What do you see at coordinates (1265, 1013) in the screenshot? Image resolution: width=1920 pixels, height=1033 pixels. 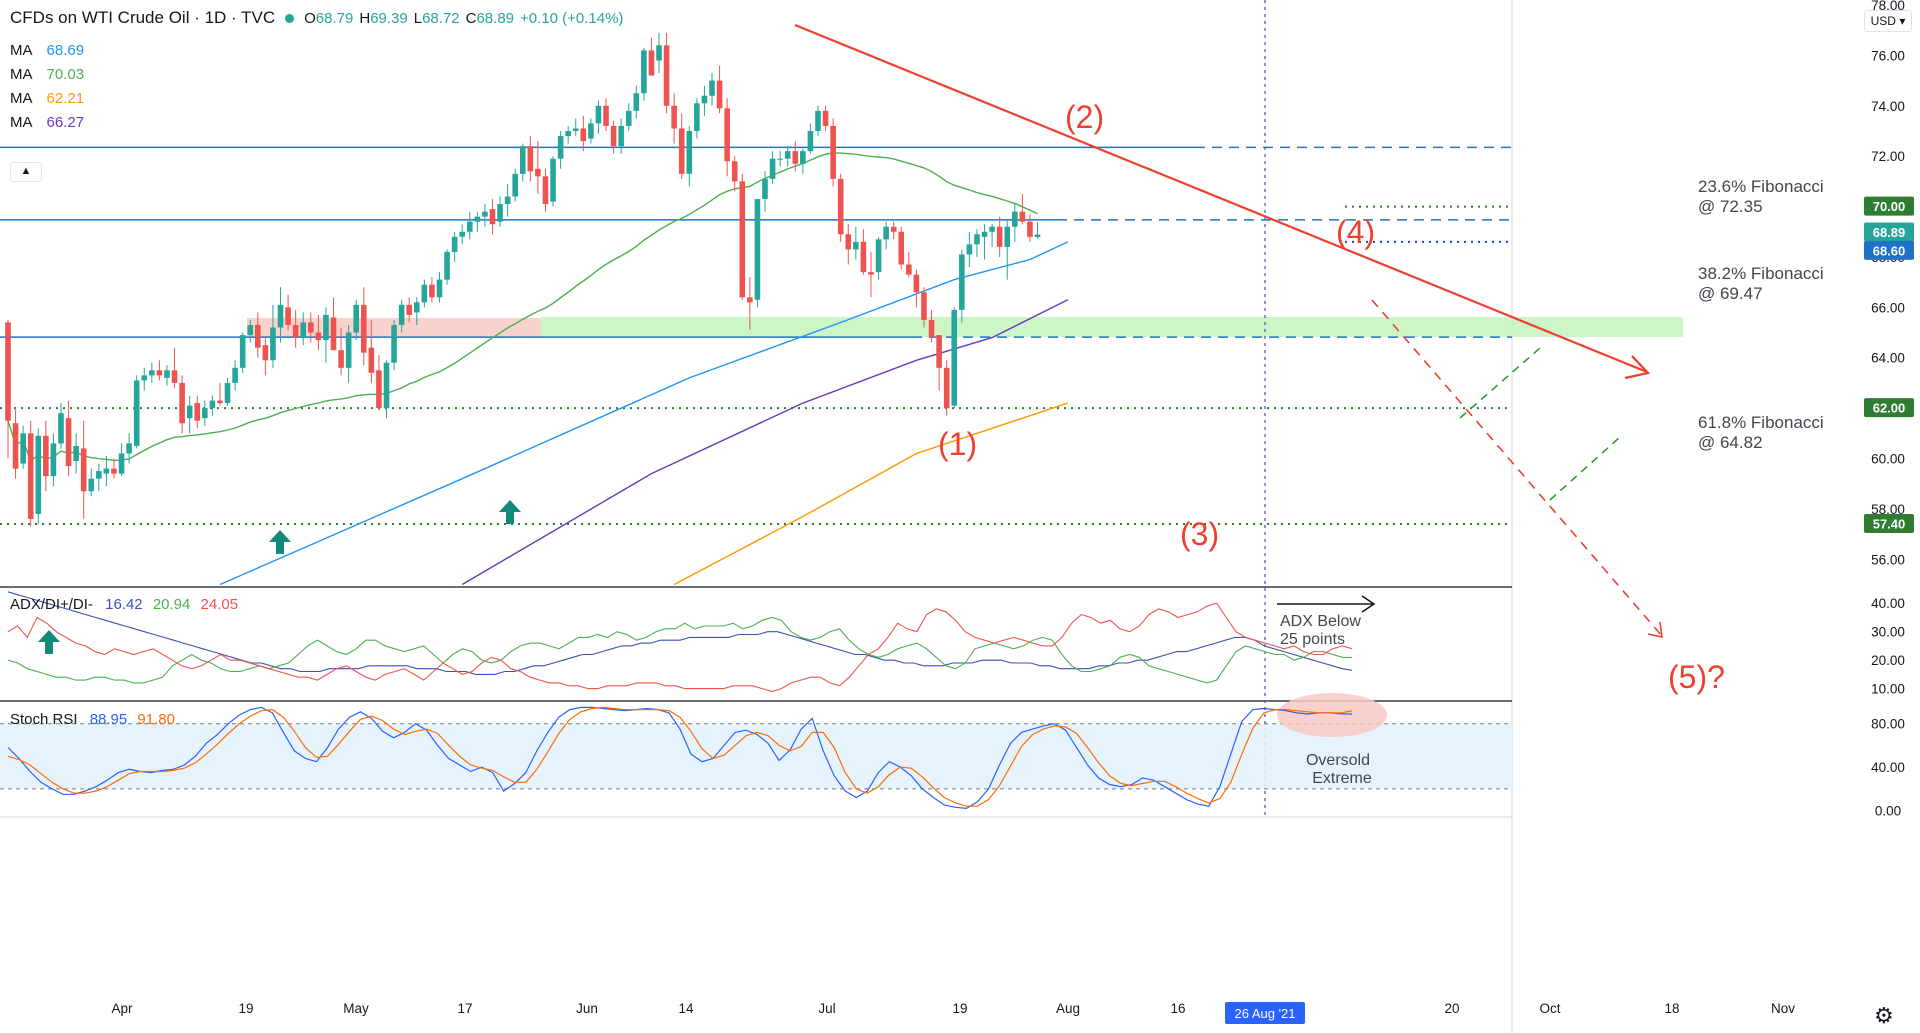 I see `crosshair-date-box` at bounding box center [1265, 1013].